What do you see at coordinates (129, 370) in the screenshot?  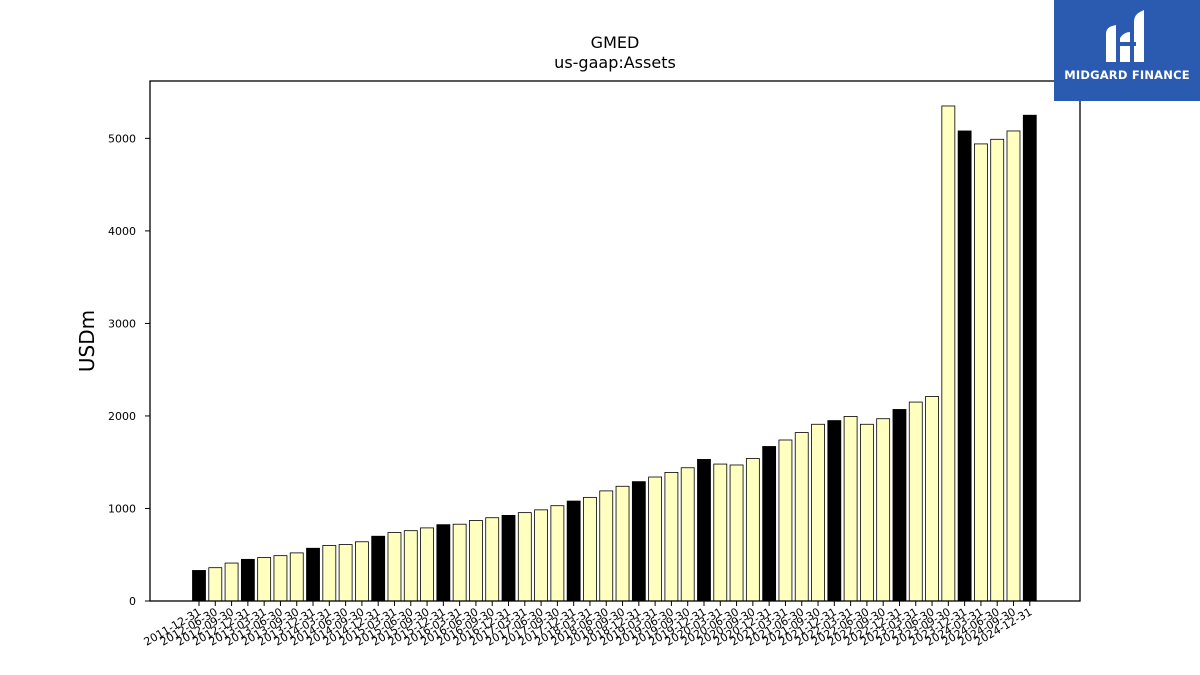 I see `y-axis-ticks: 0 1000 2000 3000 4000 5000` at bounding box center [129, 370].